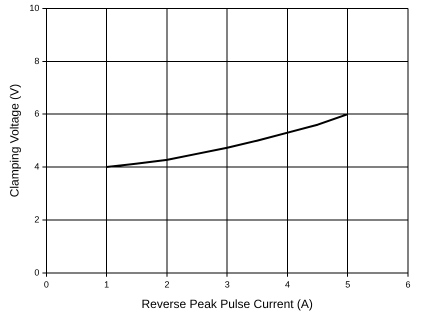  I want to click on y-tick-label: 4, so click(37, 167).